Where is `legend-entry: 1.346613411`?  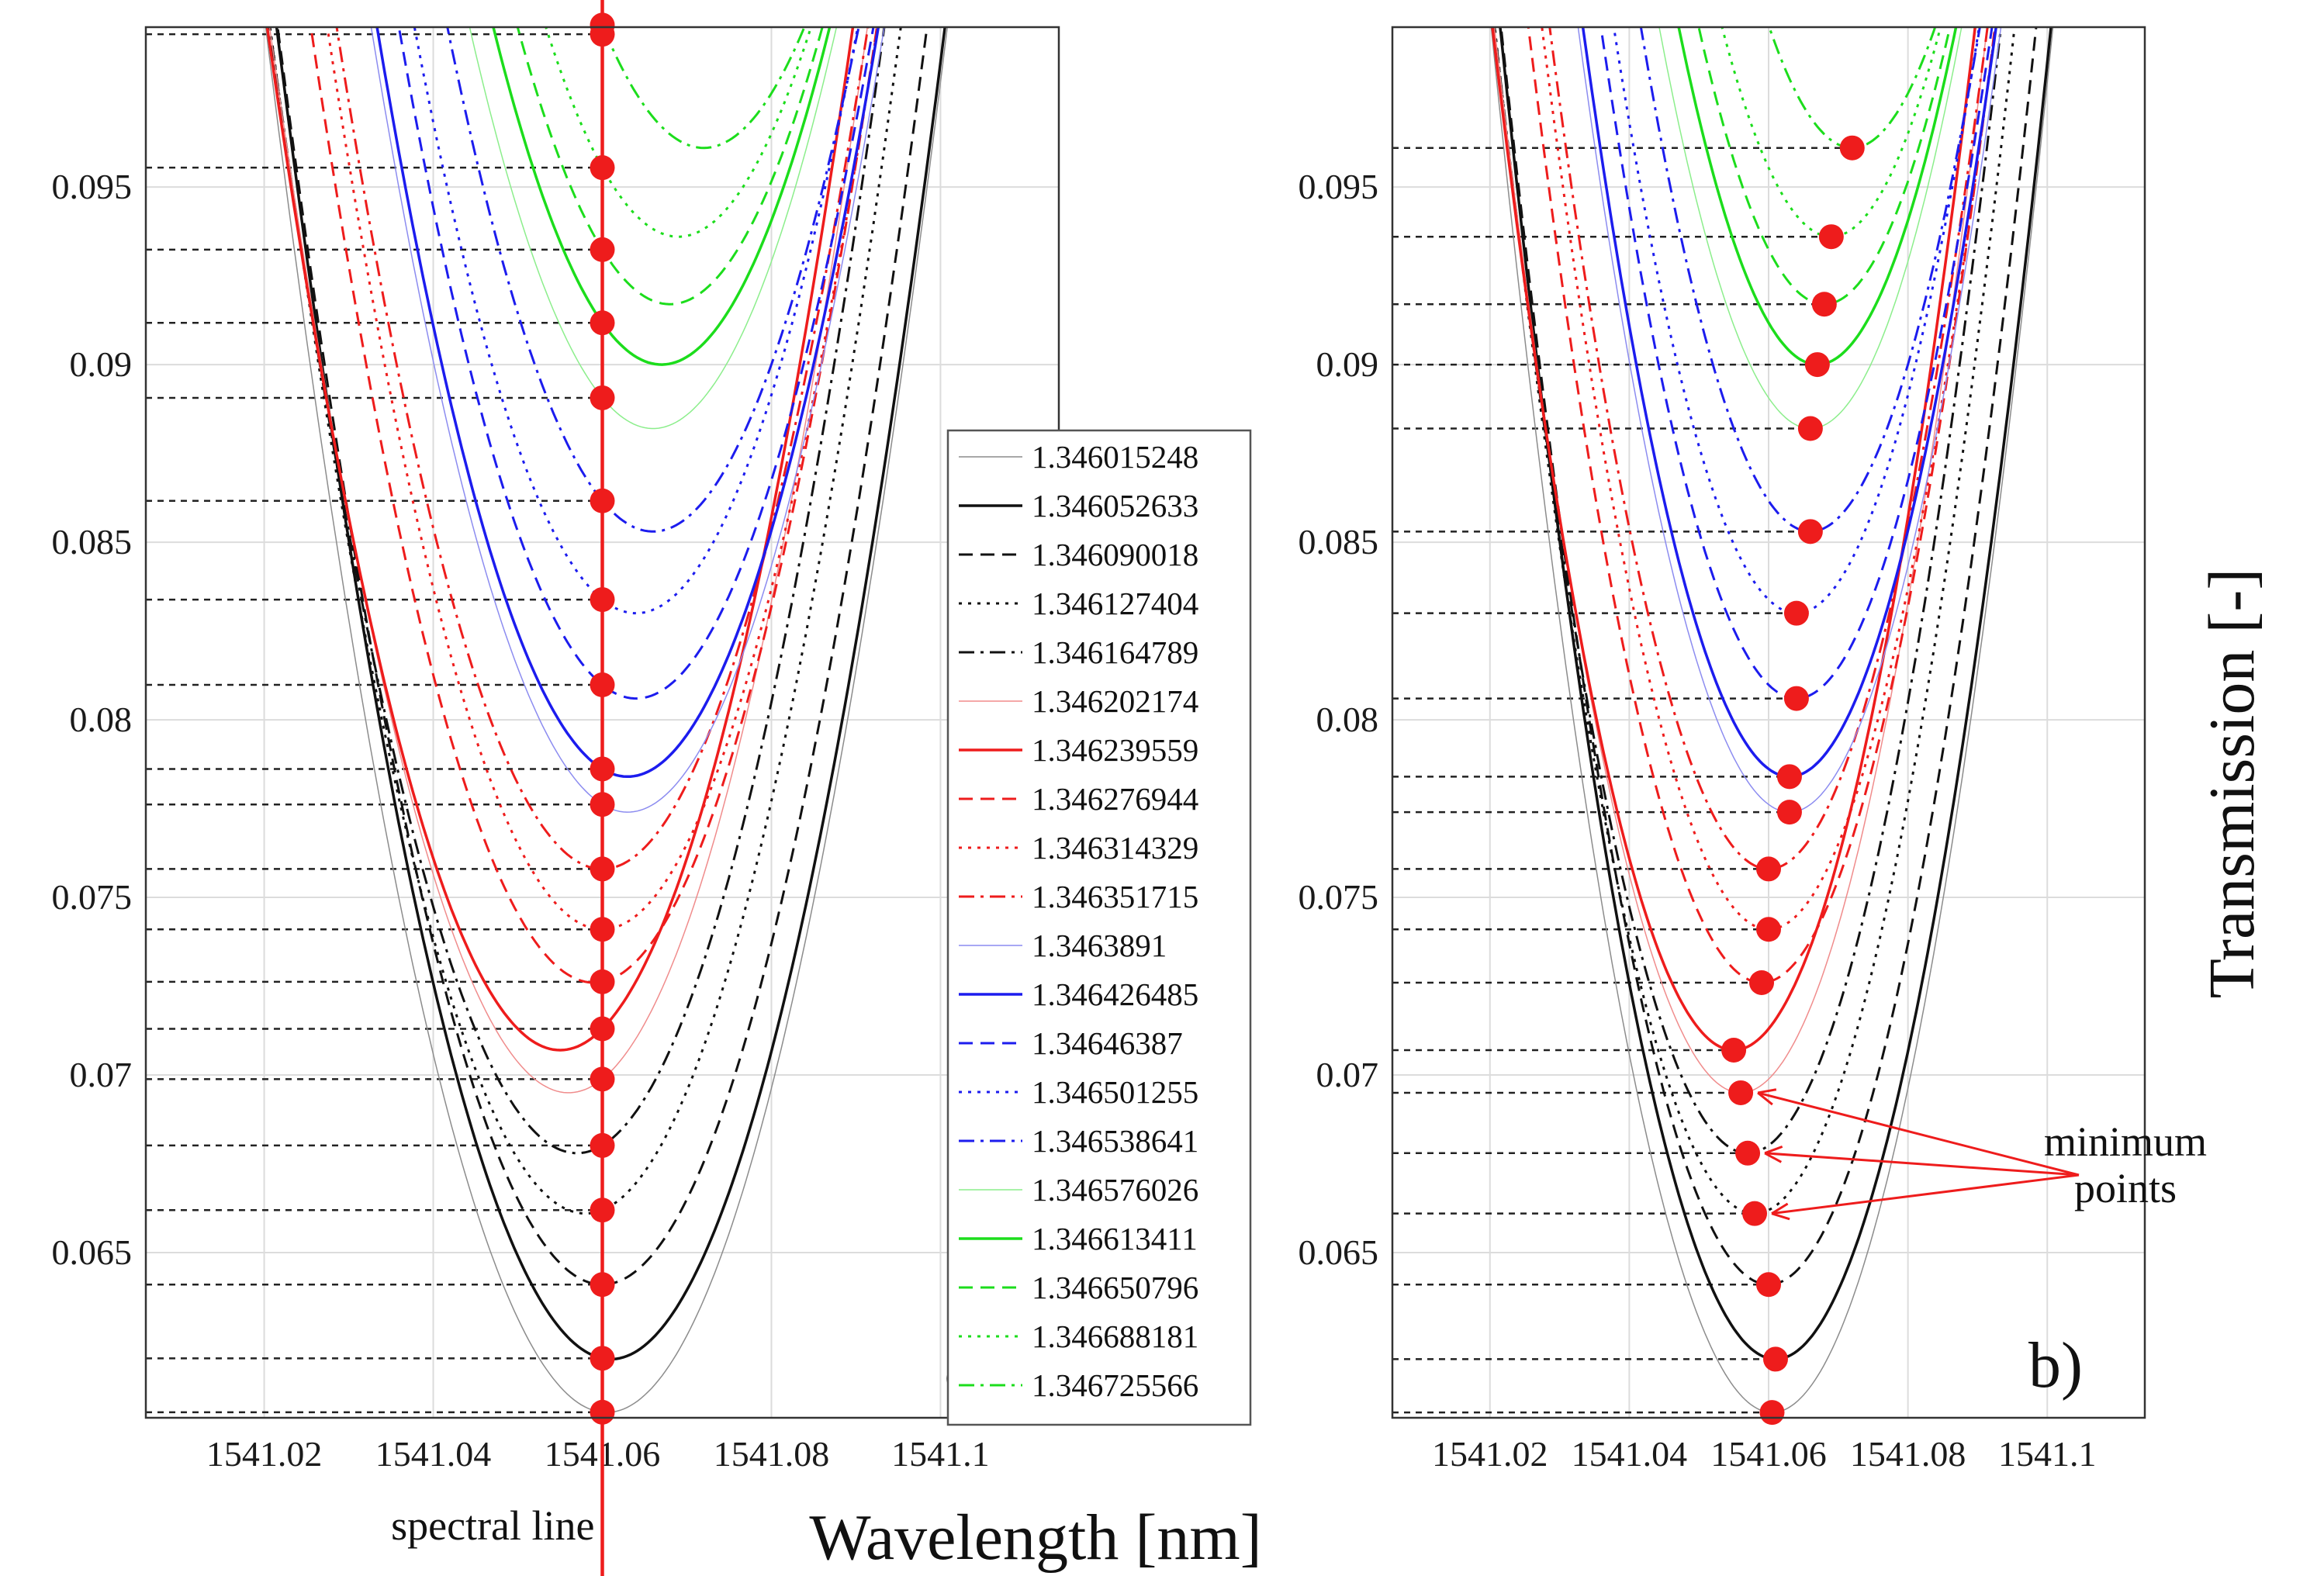 legend-entry: 1.346613411 is located at coordinates (1115, 1238).